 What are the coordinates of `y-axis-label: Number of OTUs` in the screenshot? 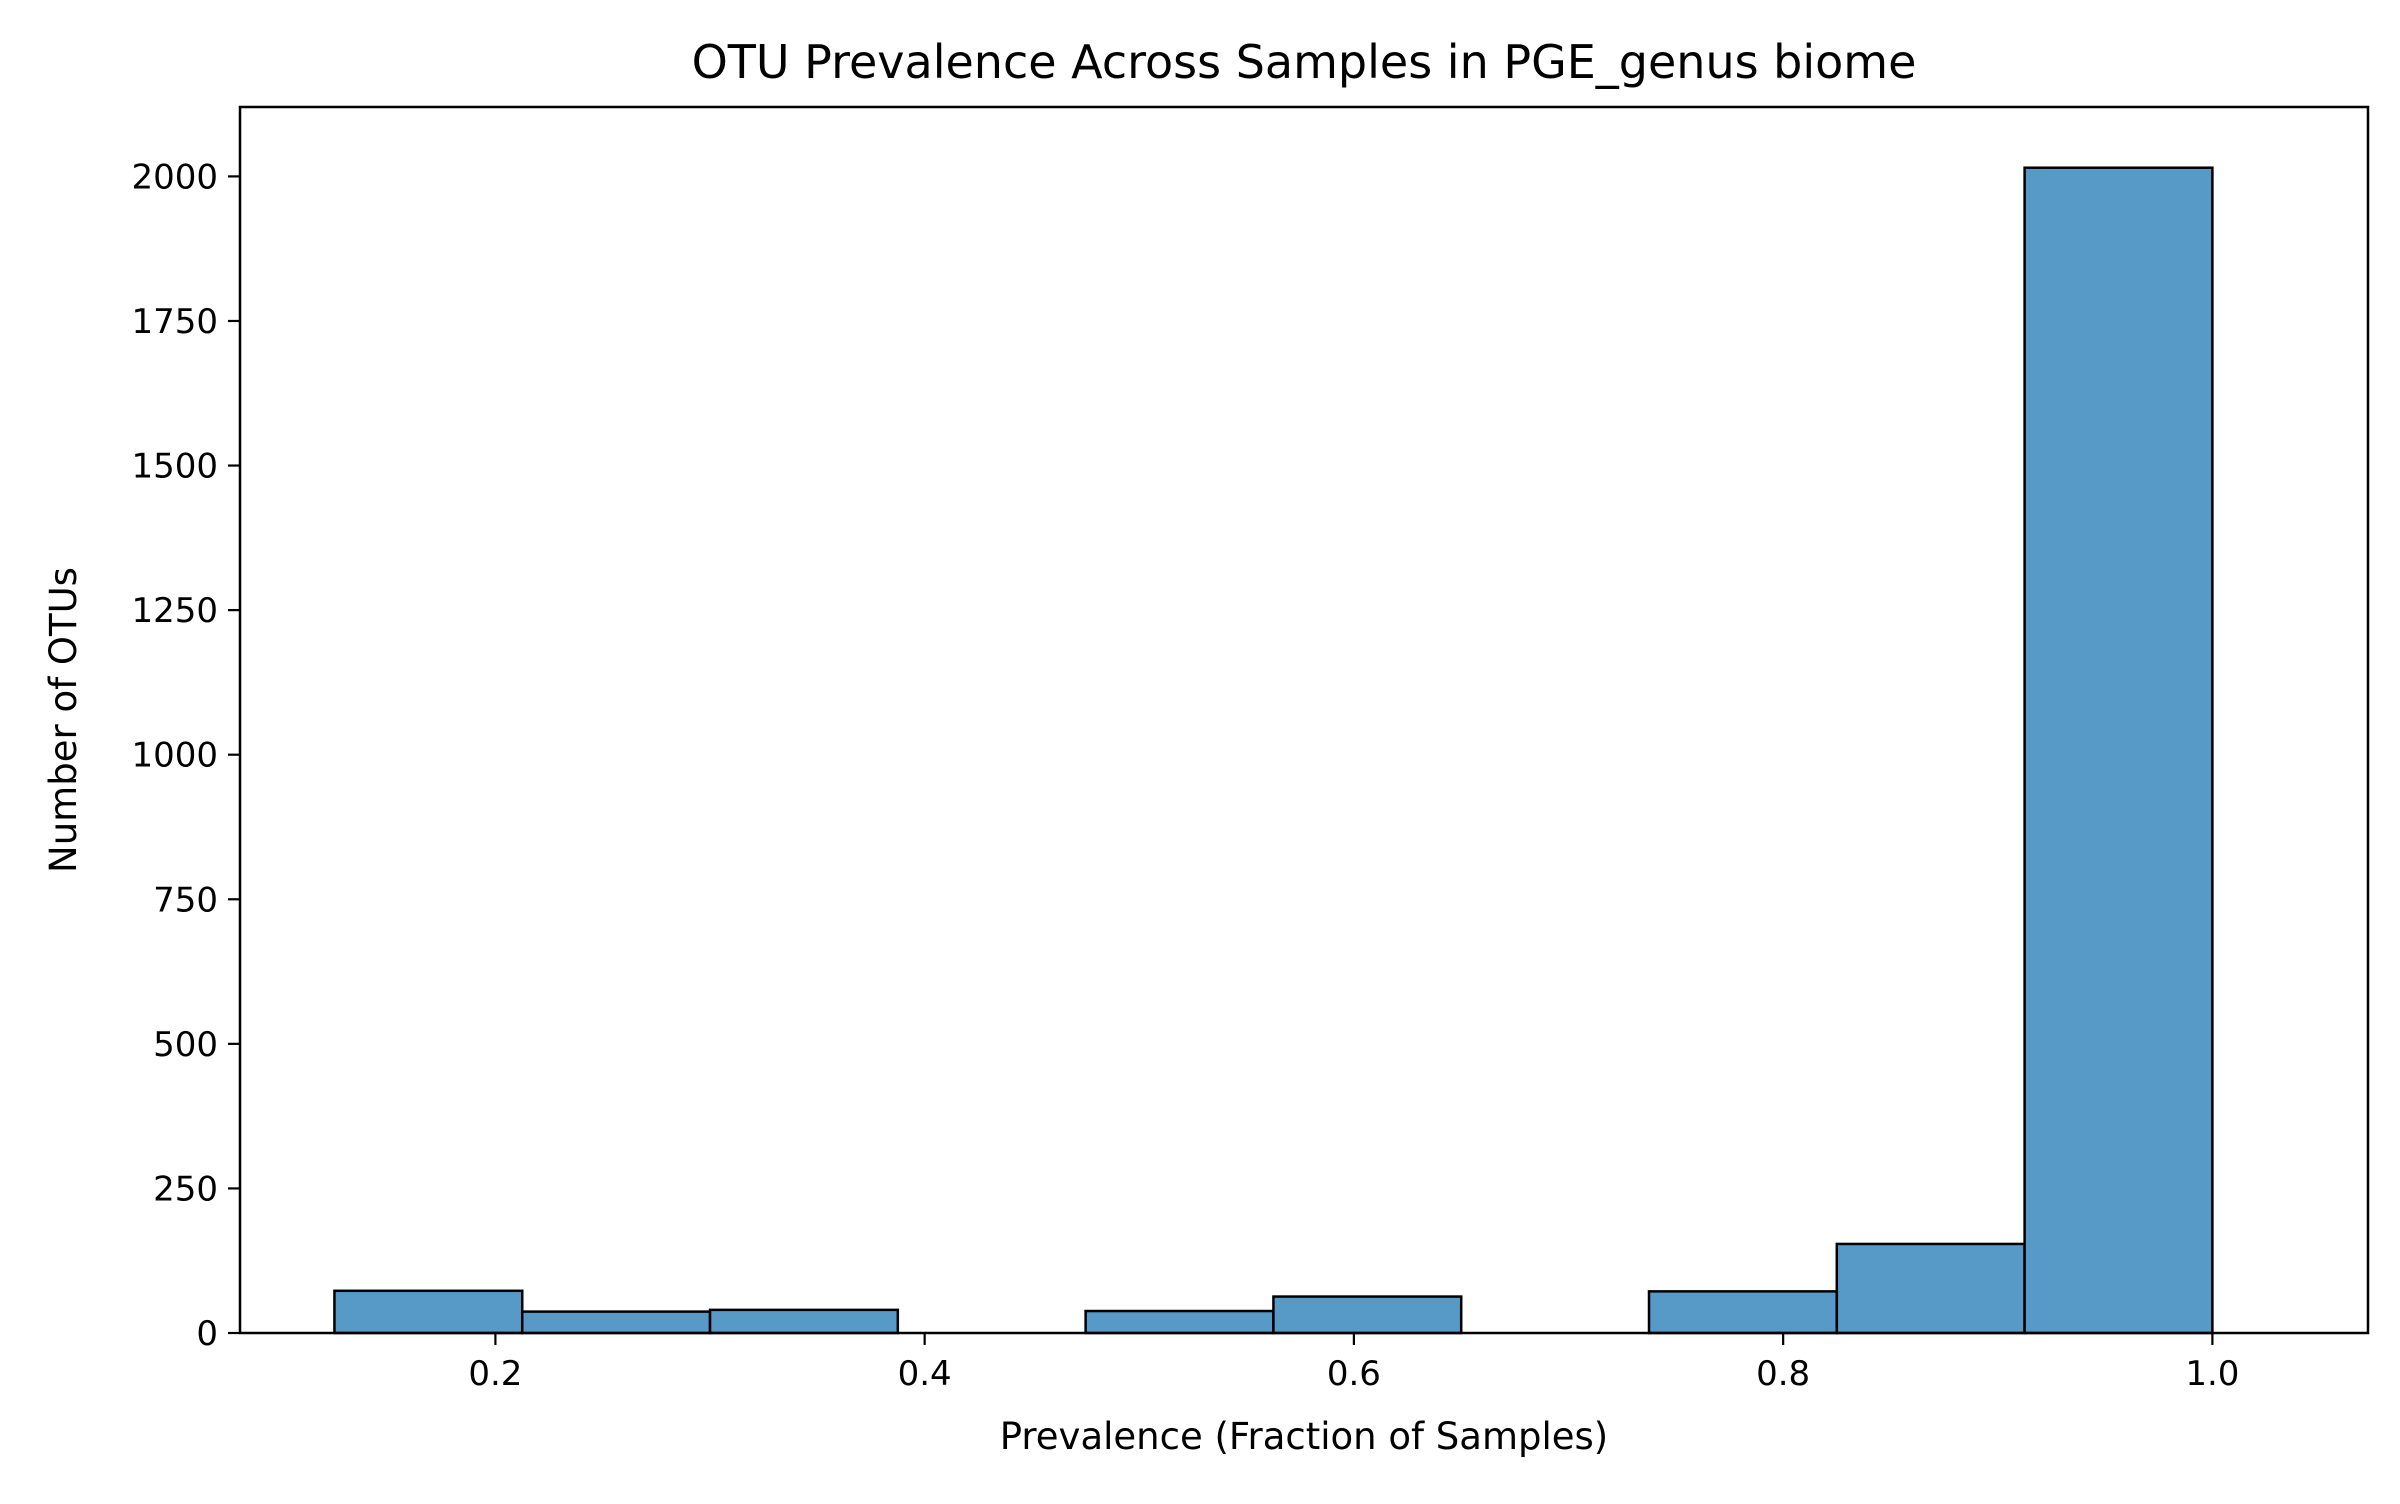 It's located at (63, 720).